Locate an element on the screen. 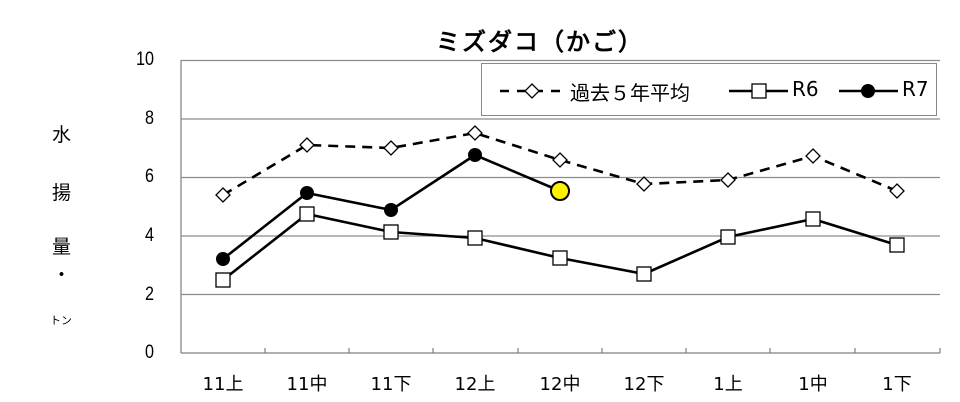 This screenshot has height=402, width=960. legend-label-5yr-average: 過去５年平均 is located at coordinates (630, 93).